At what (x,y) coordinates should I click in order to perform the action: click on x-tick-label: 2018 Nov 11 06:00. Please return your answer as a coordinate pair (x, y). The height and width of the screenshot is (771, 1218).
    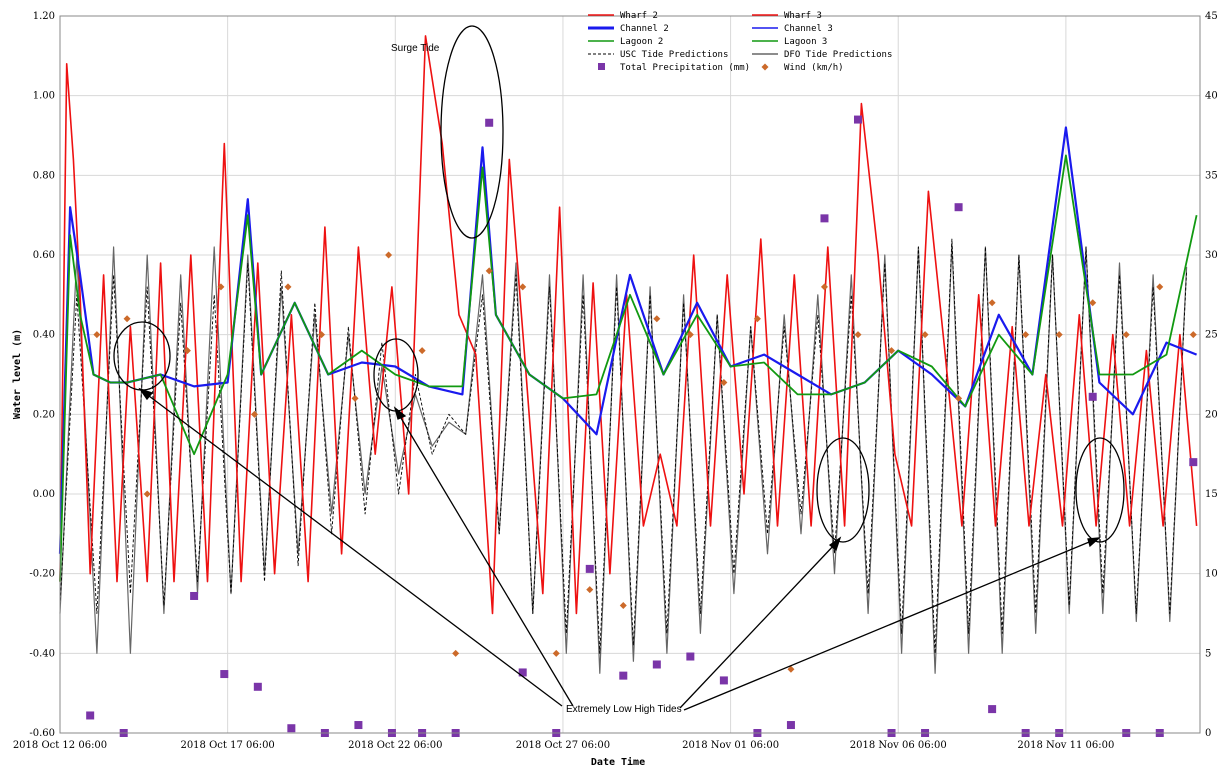
    Looking at the image, I should click on (1065, 745).